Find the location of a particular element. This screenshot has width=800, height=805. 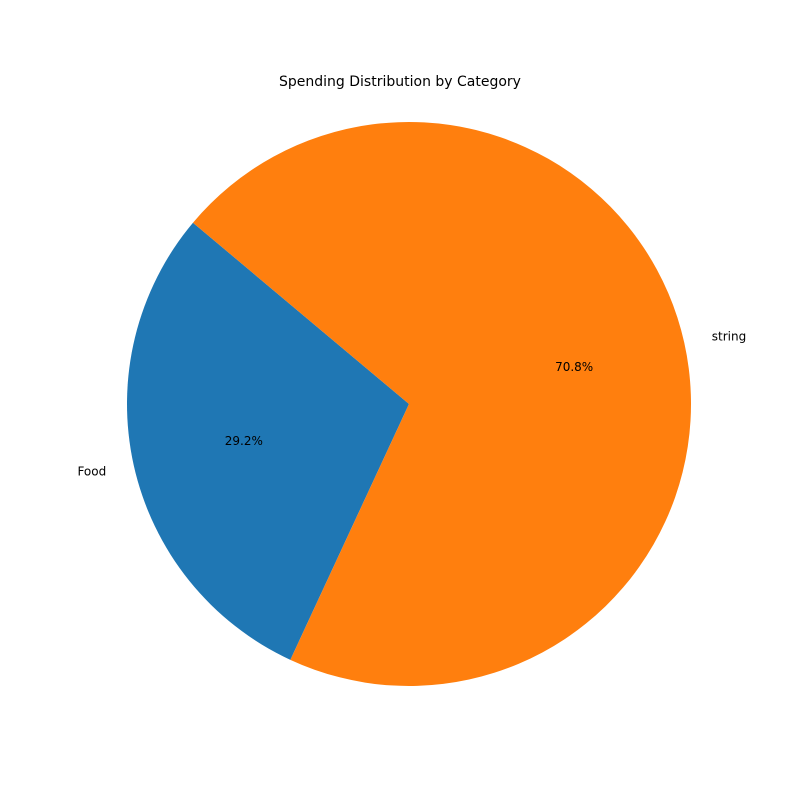

slice-percent-label: 70.8% is located at coordinates (574, 367).